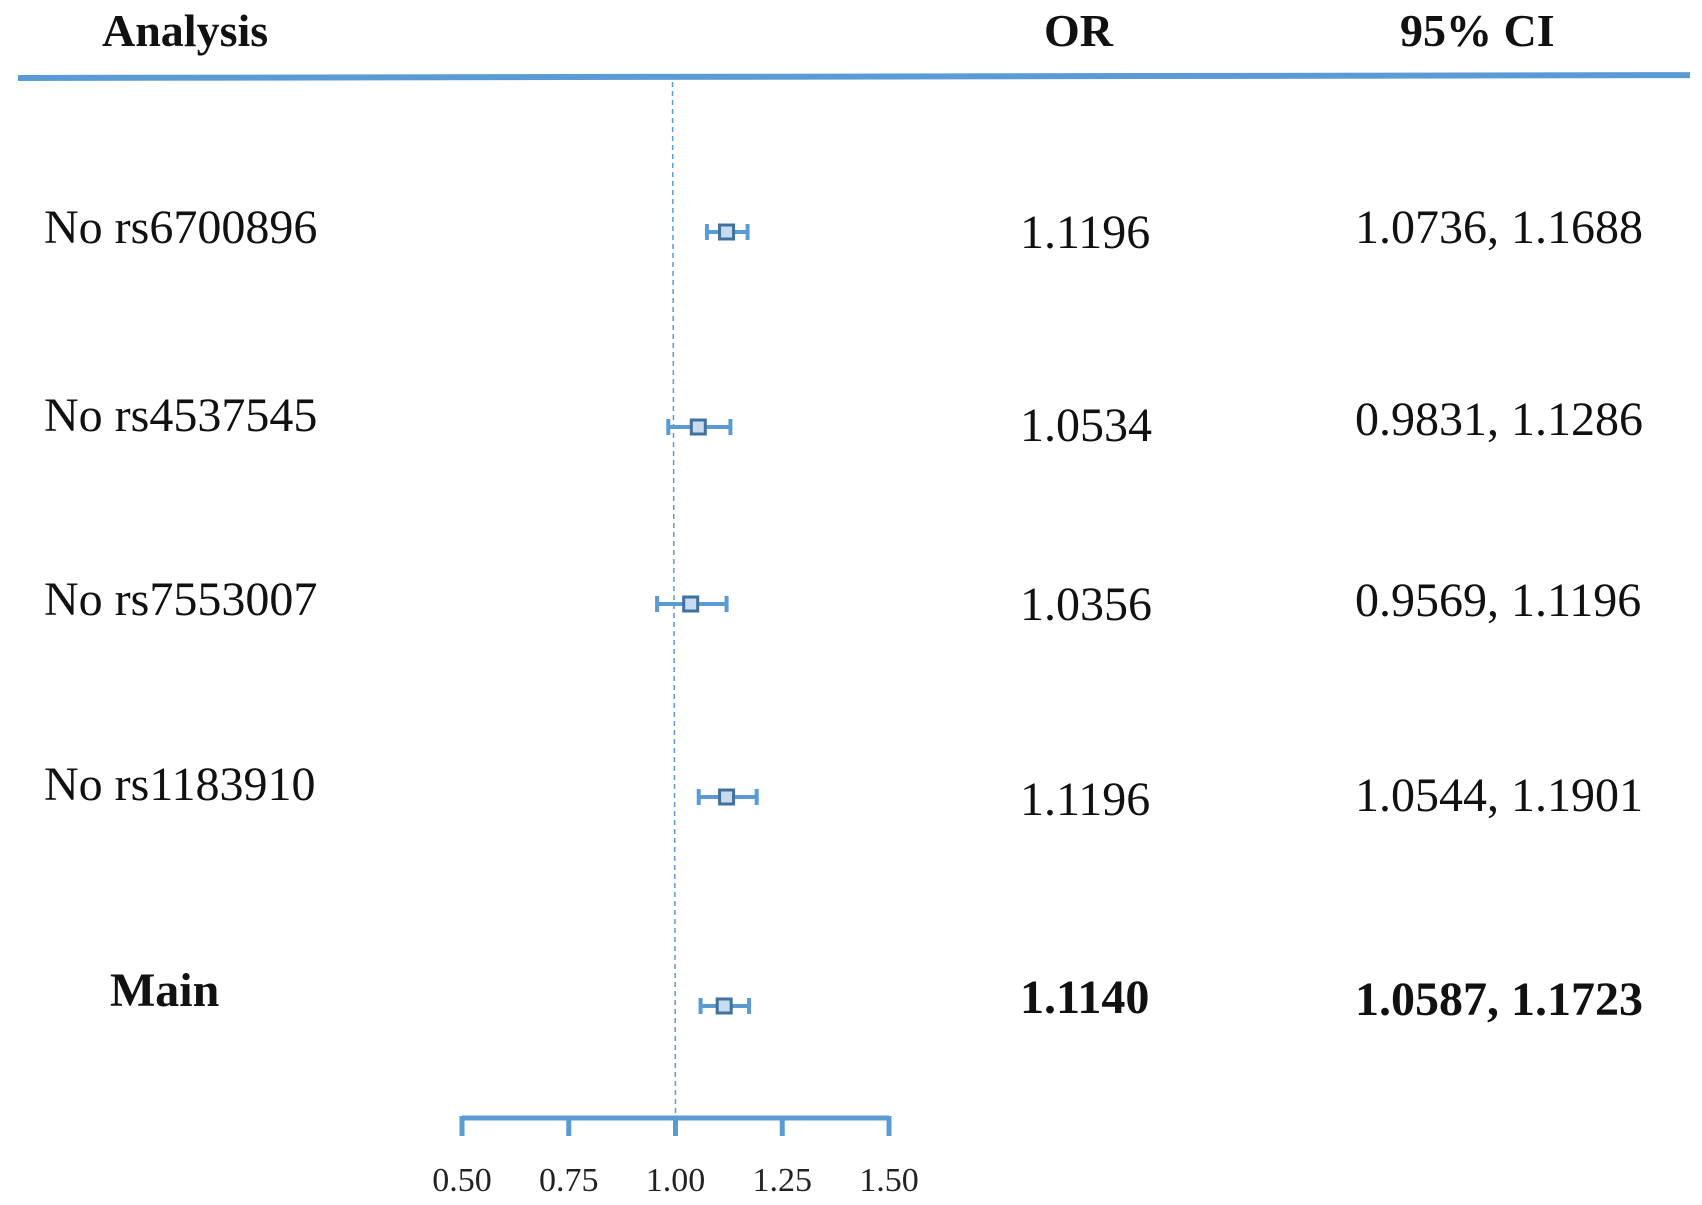 The width and height of the screenshot is (1702, 1205). I want to click on x-tick-label: 1.25, so click(783, 1180).